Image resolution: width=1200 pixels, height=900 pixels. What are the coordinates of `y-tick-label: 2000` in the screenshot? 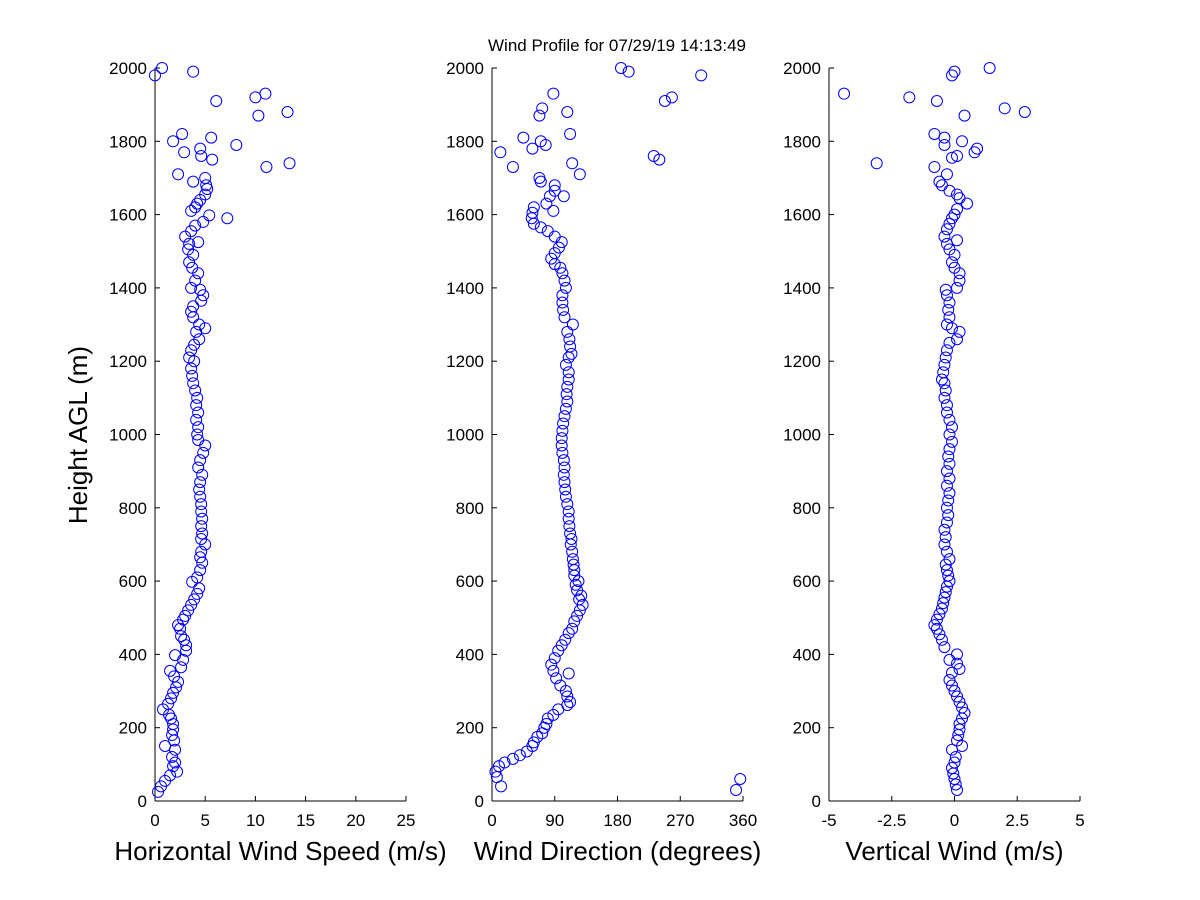 It's located at (128, 68).